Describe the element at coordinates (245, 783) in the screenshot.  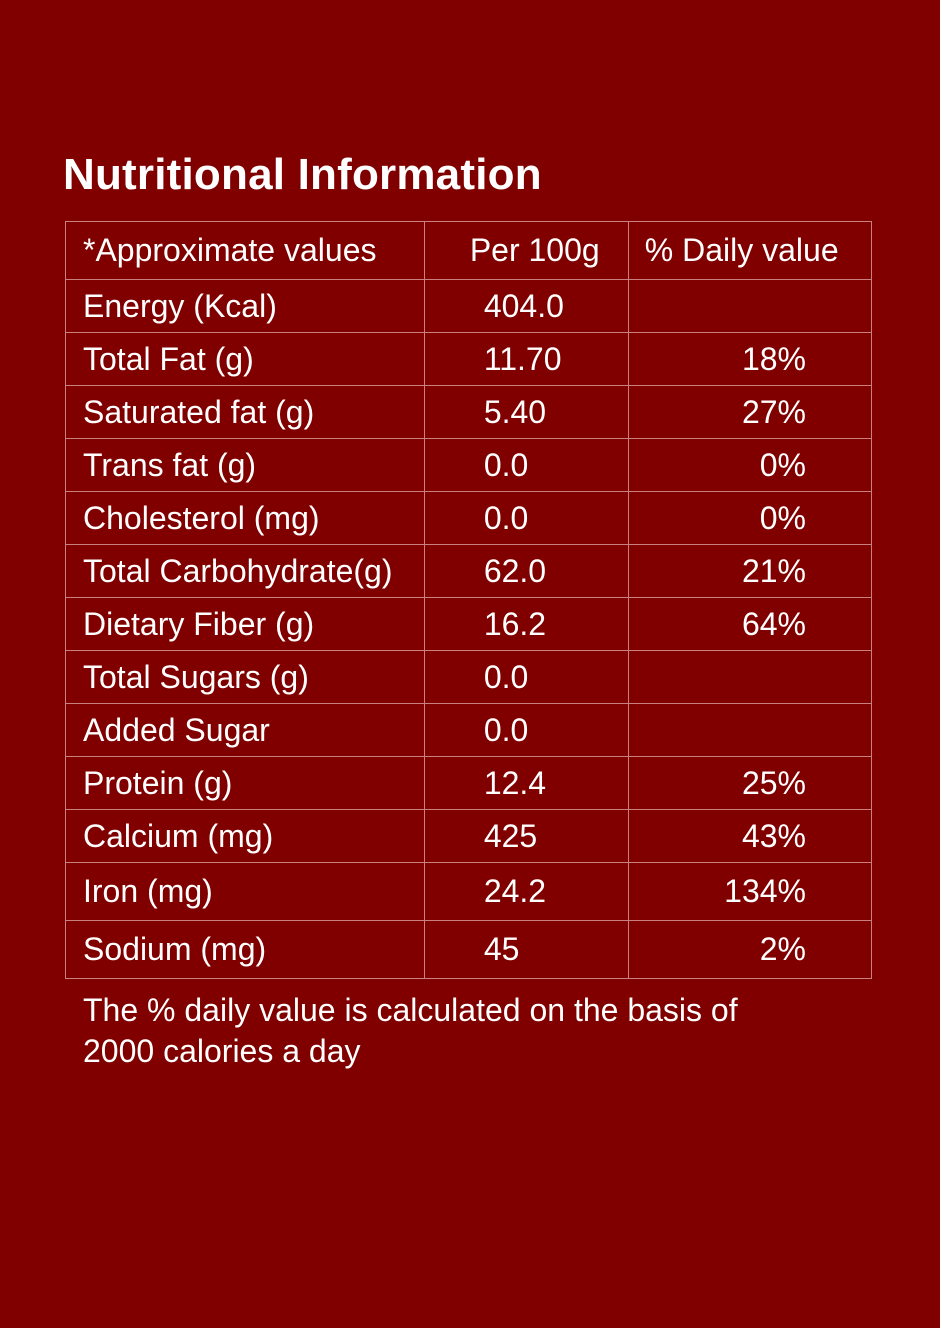
I see `nutrient-name: Protein (g)` at that location.